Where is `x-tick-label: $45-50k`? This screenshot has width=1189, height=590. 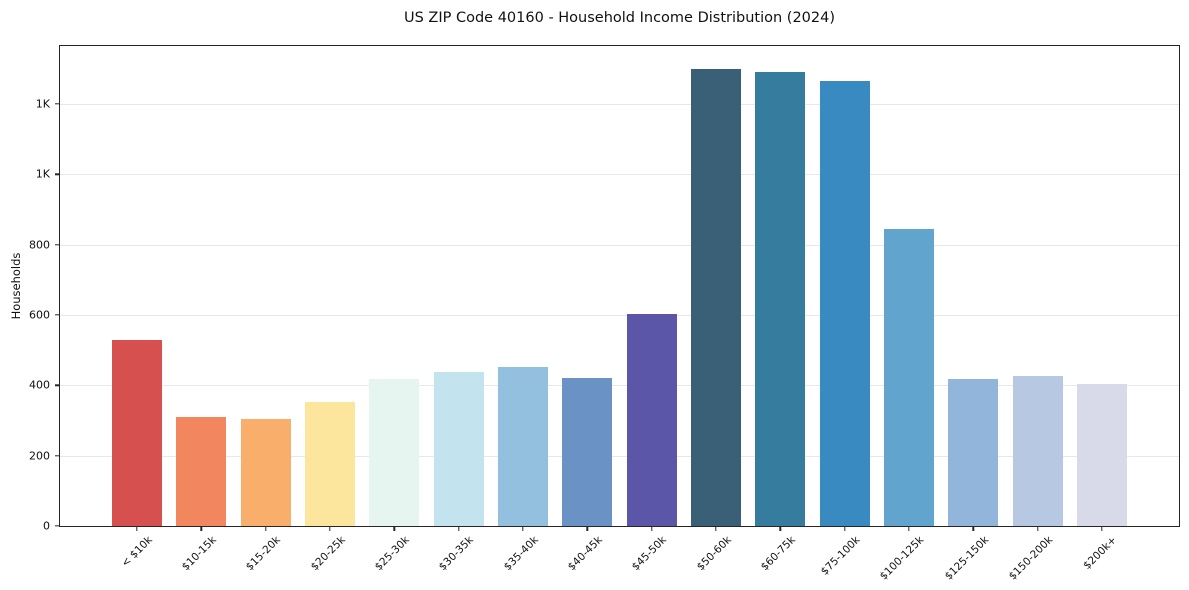
x-tick-label: $45-50k is located at coordinates (650, 554).